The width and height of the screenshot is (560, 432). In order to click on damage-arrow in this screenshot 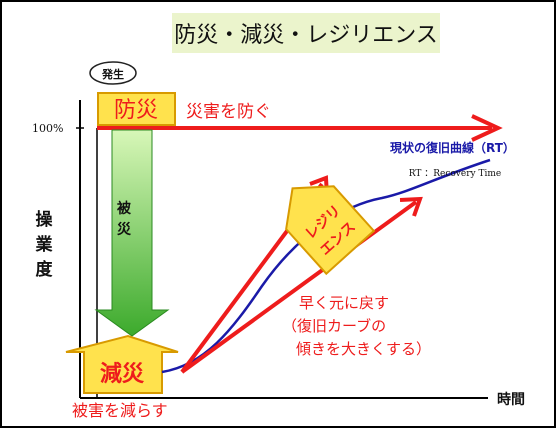, I will do `click(132, 233)`.